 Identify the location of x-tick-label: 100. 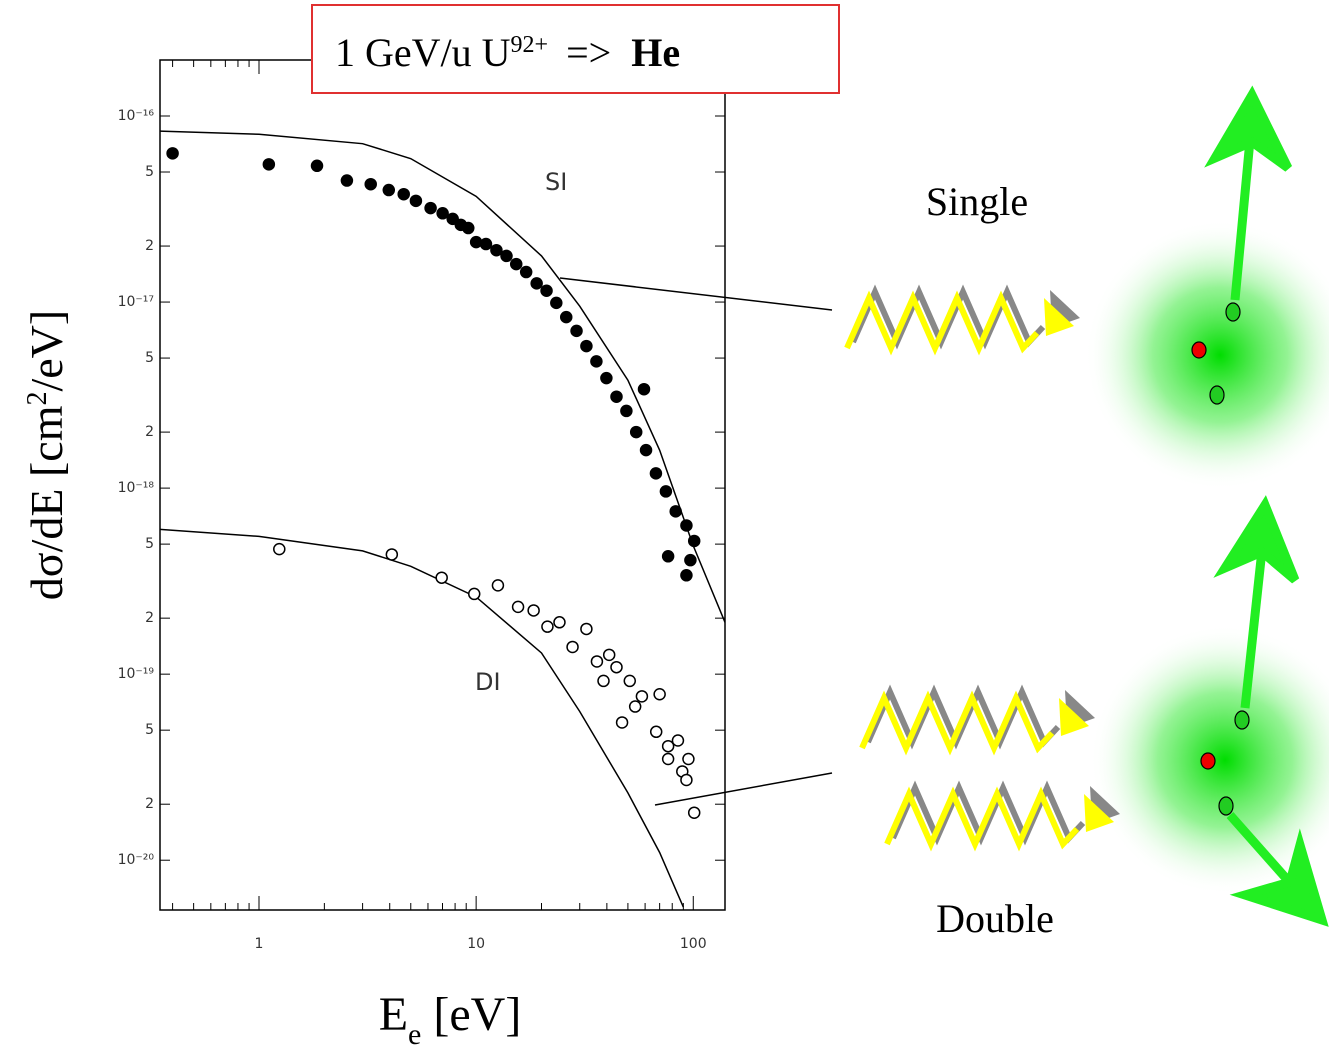
(693, 944).